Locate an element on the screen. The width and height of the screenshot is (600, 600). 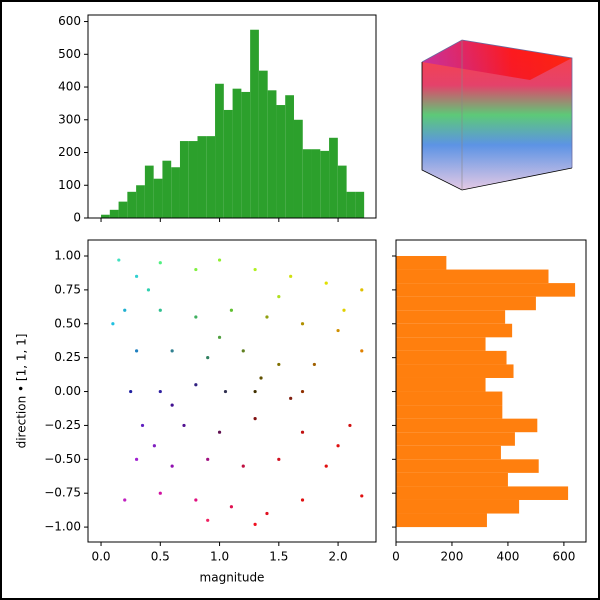
x-tick-label: 0 is located at coordinates (396, 557).